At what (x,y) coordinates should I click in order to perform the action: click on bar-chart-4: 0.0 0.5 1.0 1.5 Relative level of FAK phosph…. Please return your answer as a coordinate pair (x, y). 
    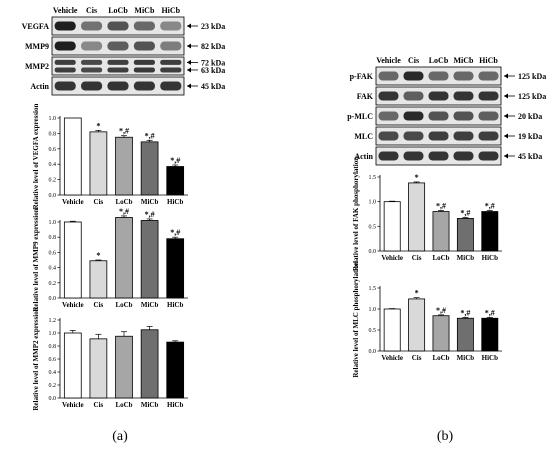
    Looking at the image, I should click on (427, 214).